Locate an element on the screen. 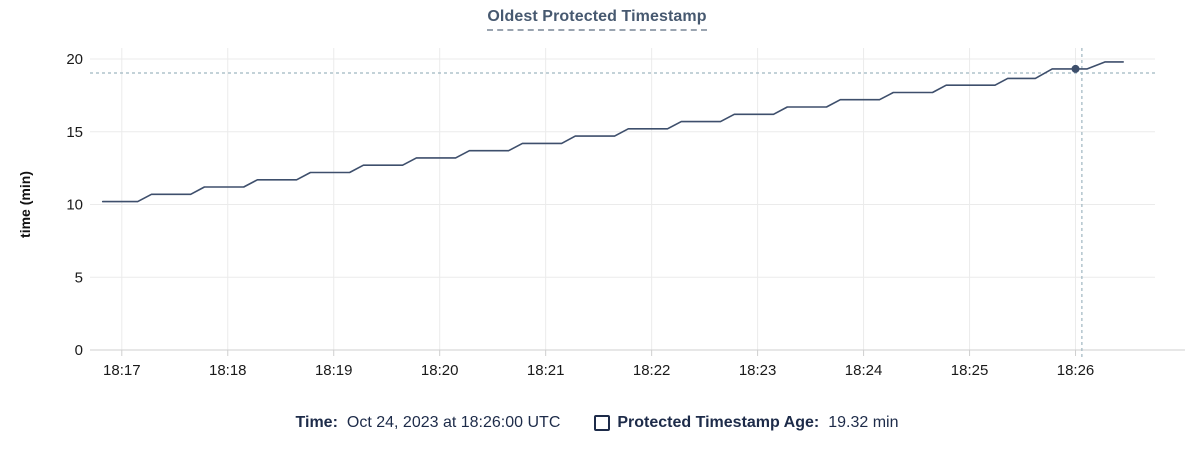 This screenshot has height=466, width=1194. x-tick-label: 18:26 is located at coordinates (1076, 370).